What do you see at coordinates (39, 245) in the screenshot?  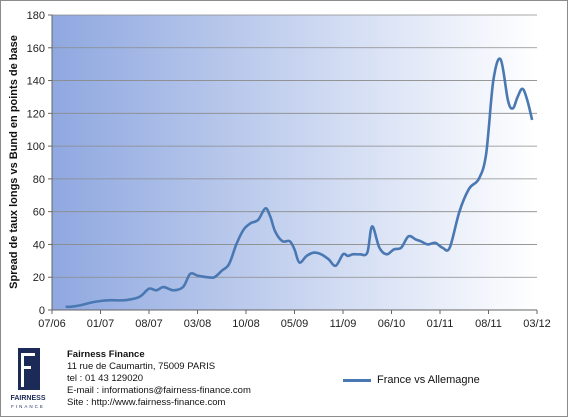 I see `y-tick-label: 40` at bounding box center [39, 245].